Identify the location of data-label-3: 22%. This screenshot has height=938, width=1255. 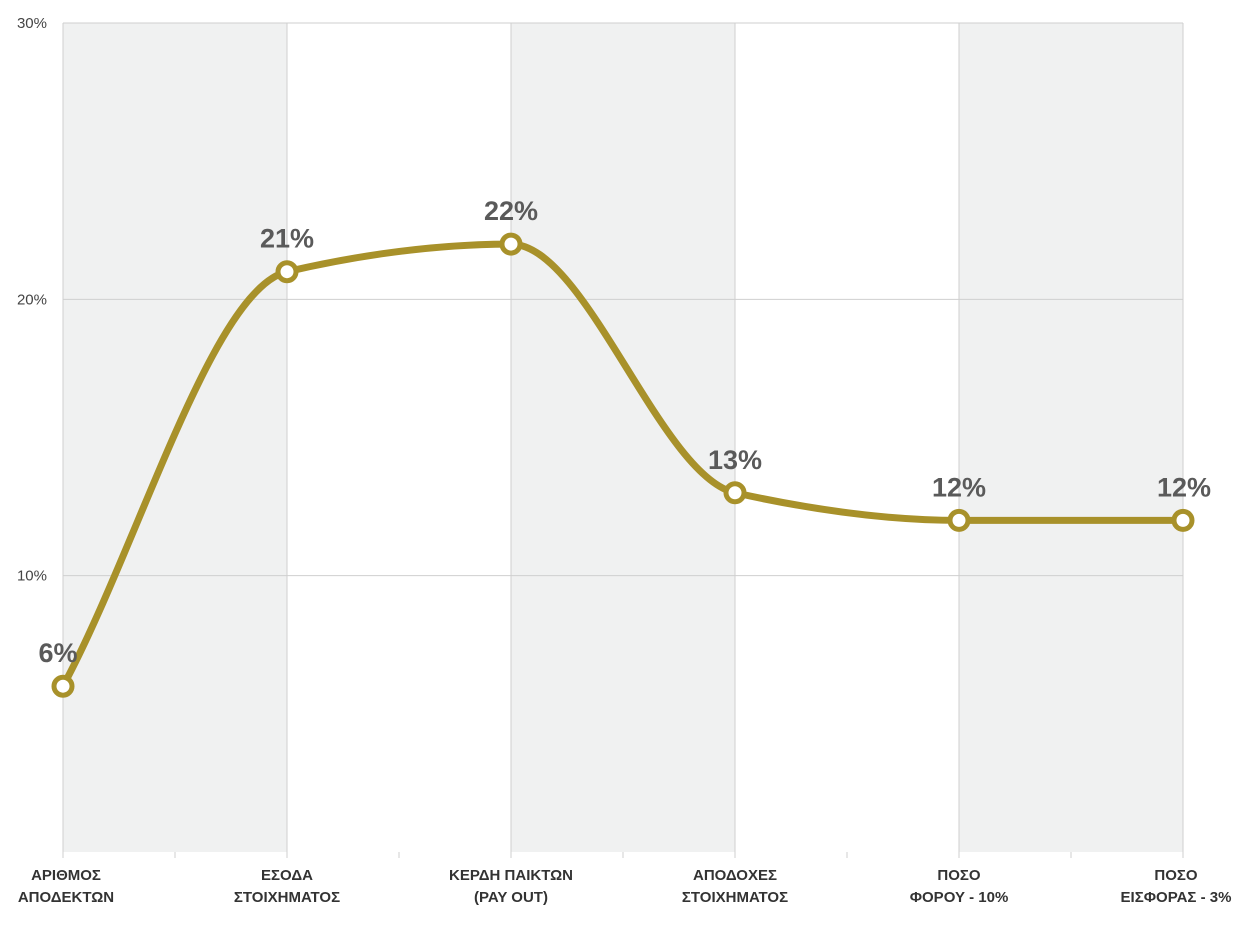
(511, 211).